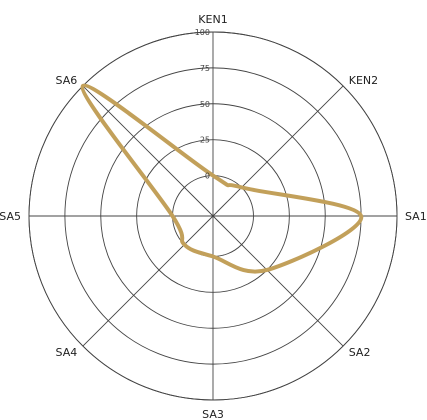 The image size is (427, 420). What do you see at coordinates (205, 104) in the screenshot?
I see `rtick-label-50: 50` at bounding box center [205, 104].